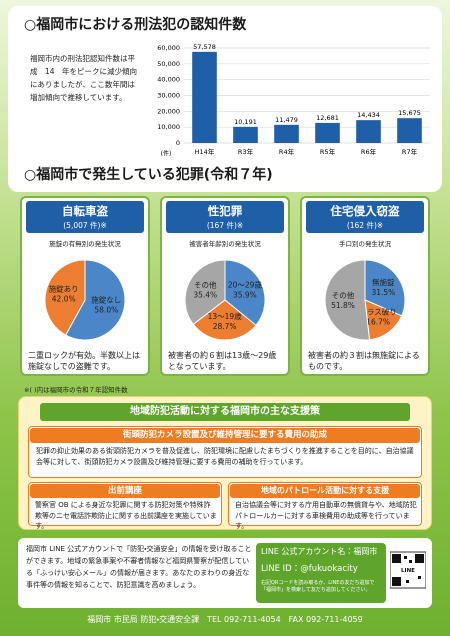 The width and height of the screenshot is (450, 636). What do you see at coordinates (309, 569) in the screenshot?
I see `line-id: LINE ID：@fukuokacity` at bounding box center [309, 569].